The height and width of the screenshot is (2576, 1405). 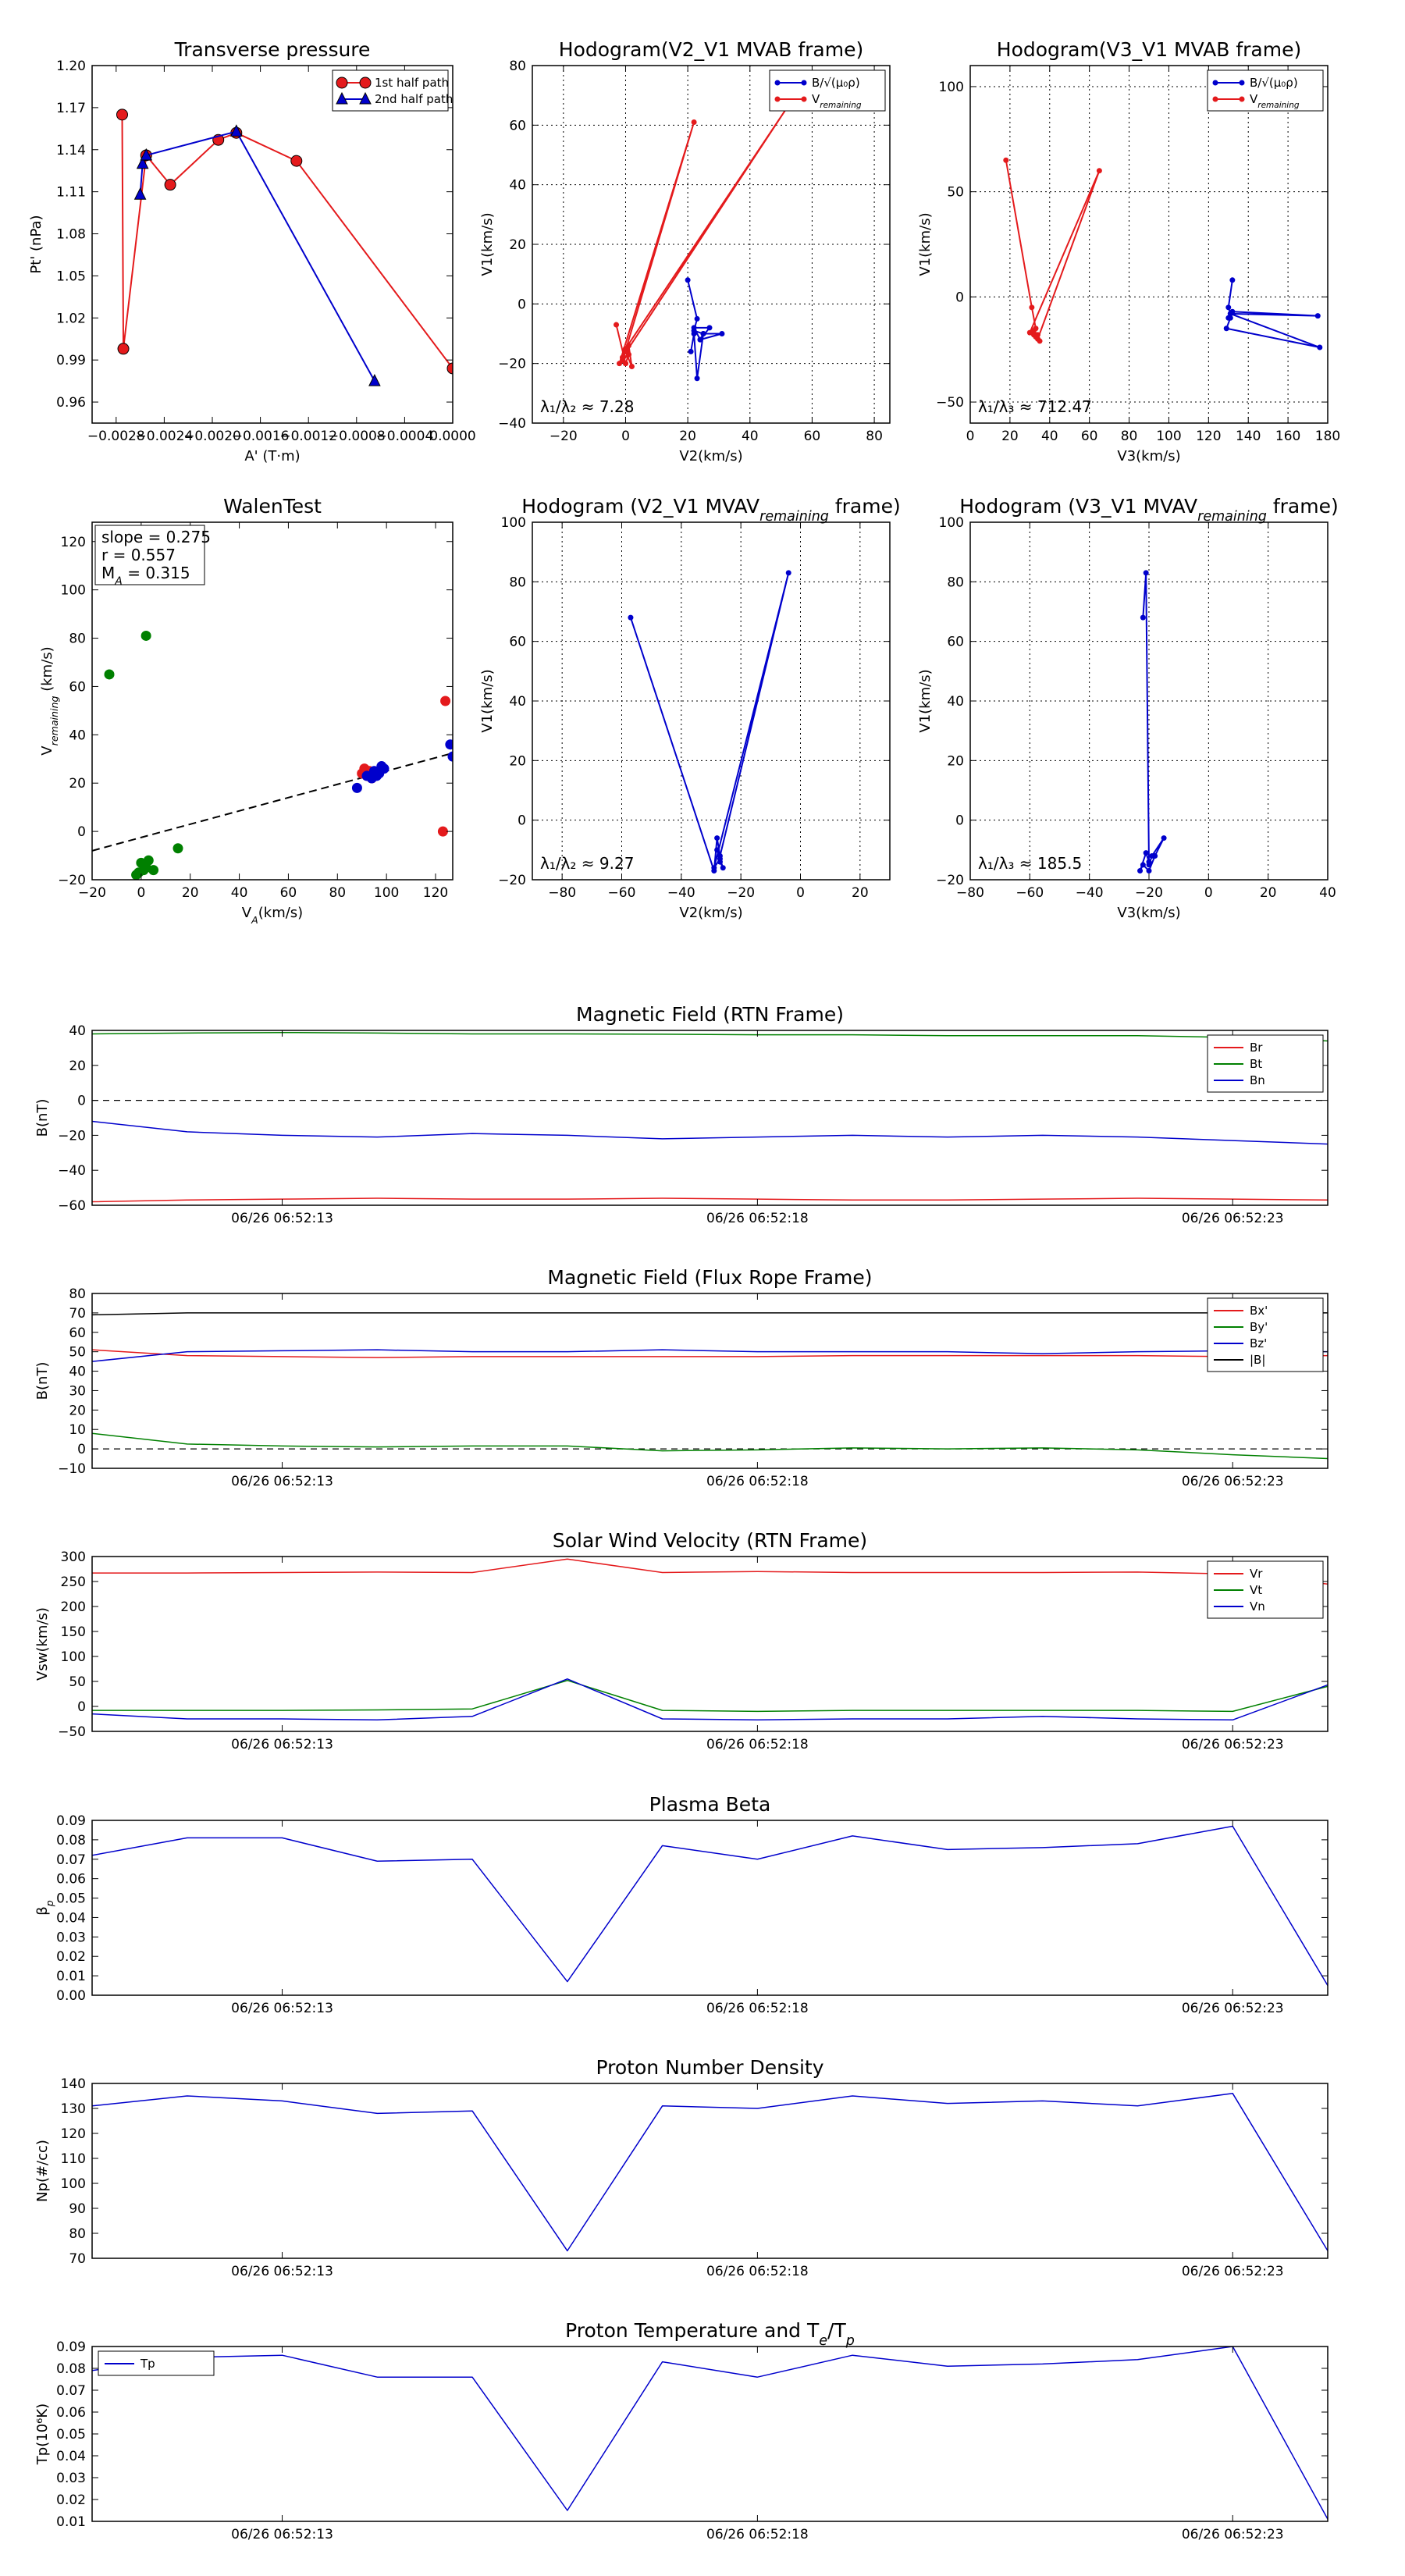 What do you see at coordinates (1266, 1063) in the screenshot?
I see `legend: Br Bt Bn` at bounding box center [1266, 1063].